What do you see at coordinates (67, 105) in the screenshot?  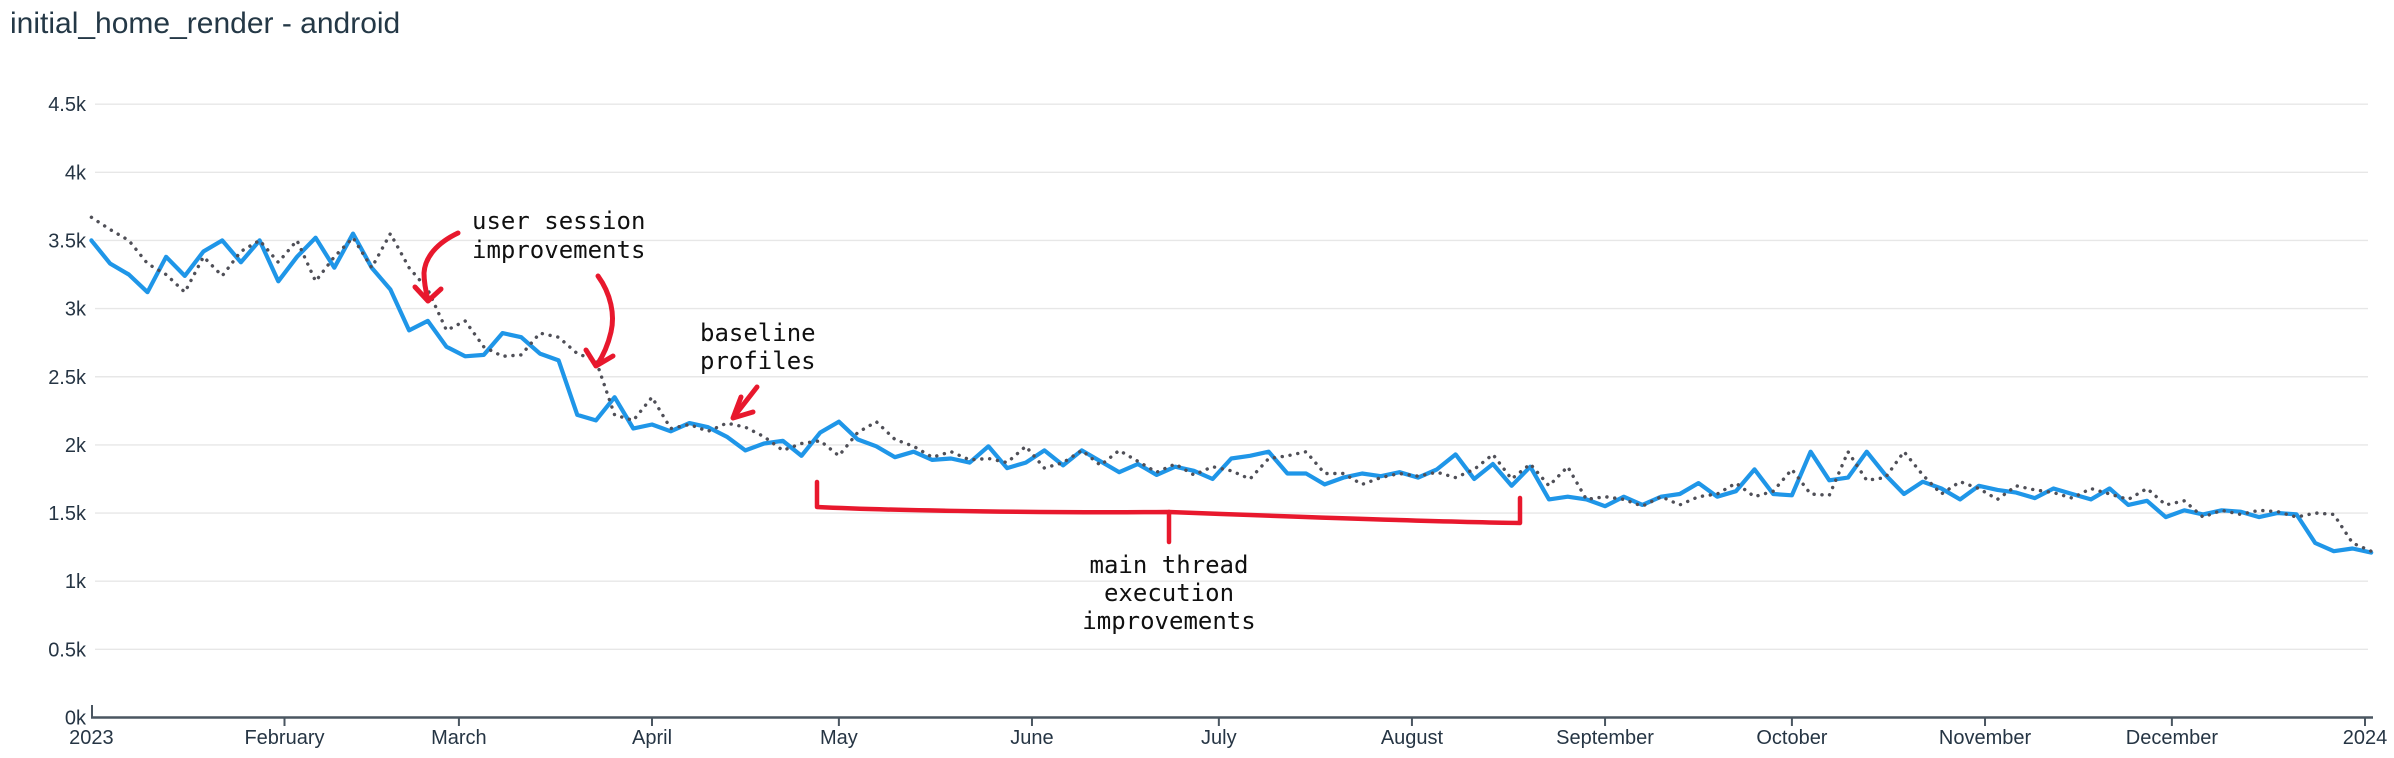 I see `y-tick-label: 4.5k` at bounding box center [67, 105].